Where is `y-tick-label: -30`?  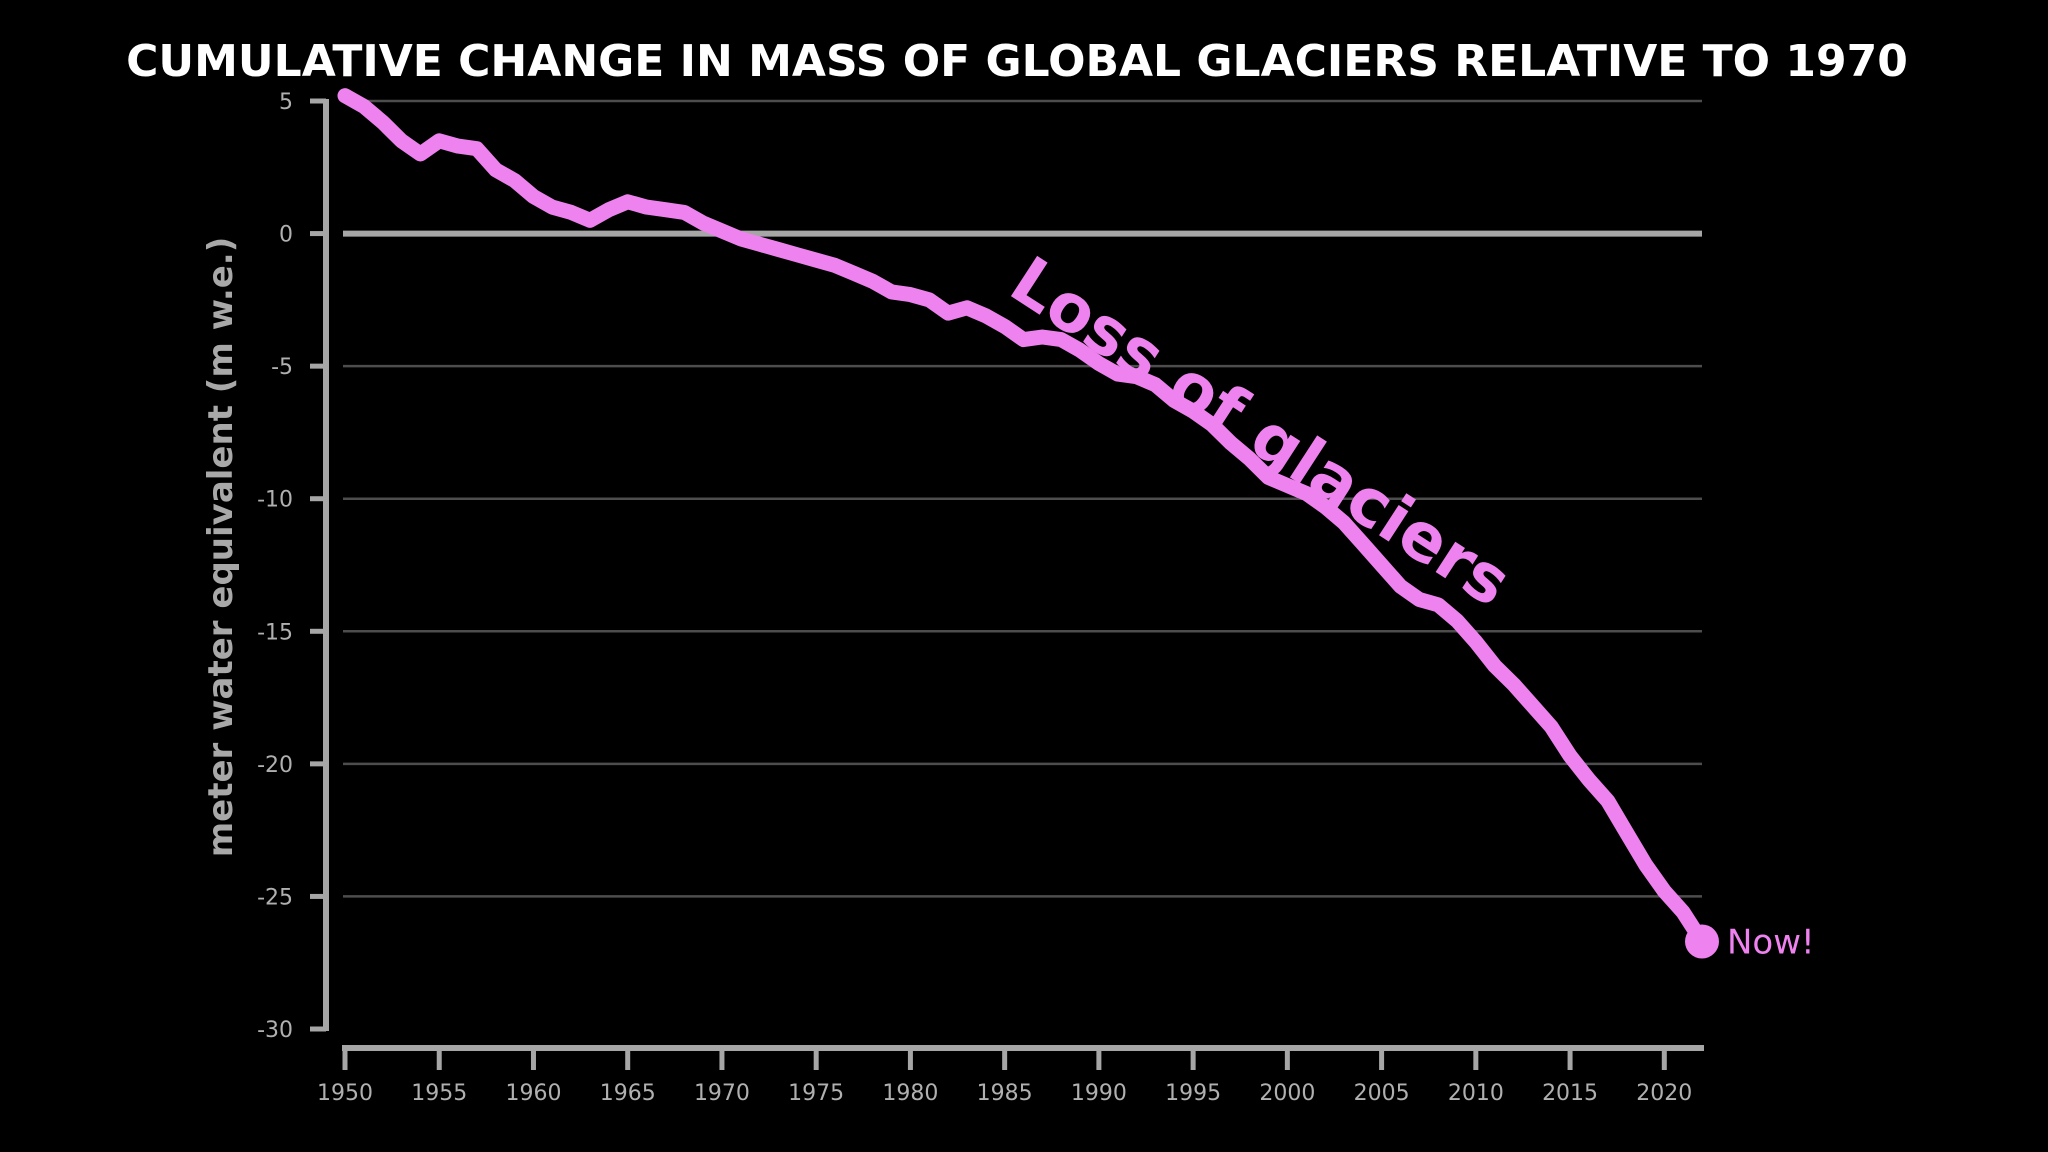
y-tick-label: -30 is located at coordinates (275, 1030).